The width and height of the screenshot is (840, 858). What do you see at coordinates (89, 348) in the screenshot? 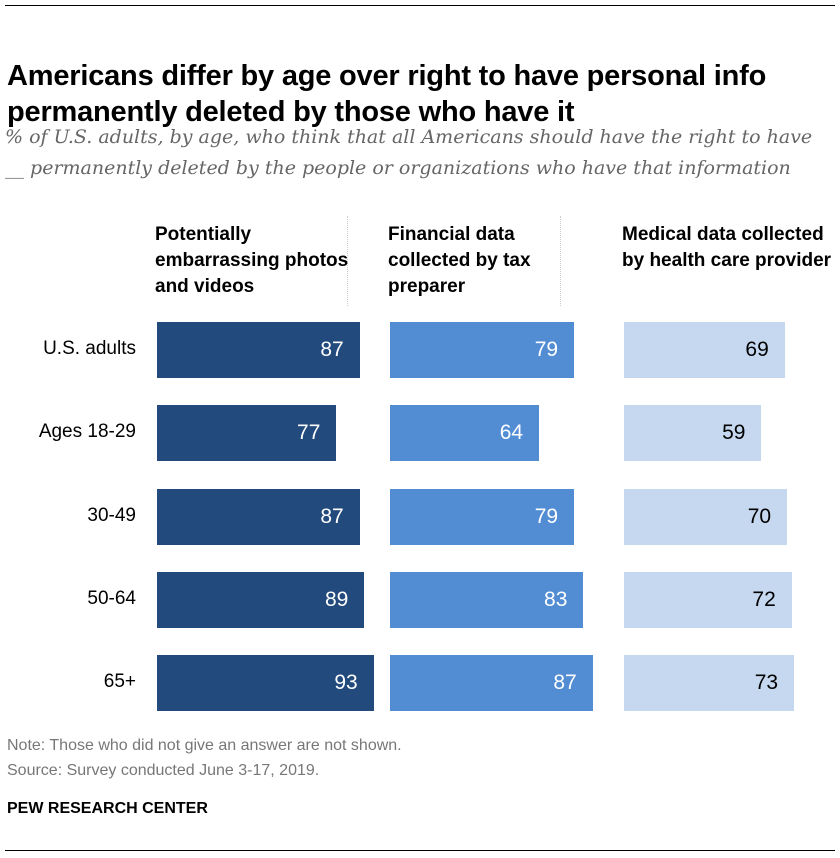
I see `row-label: U.S. adults` at bounding box center [89, 348].